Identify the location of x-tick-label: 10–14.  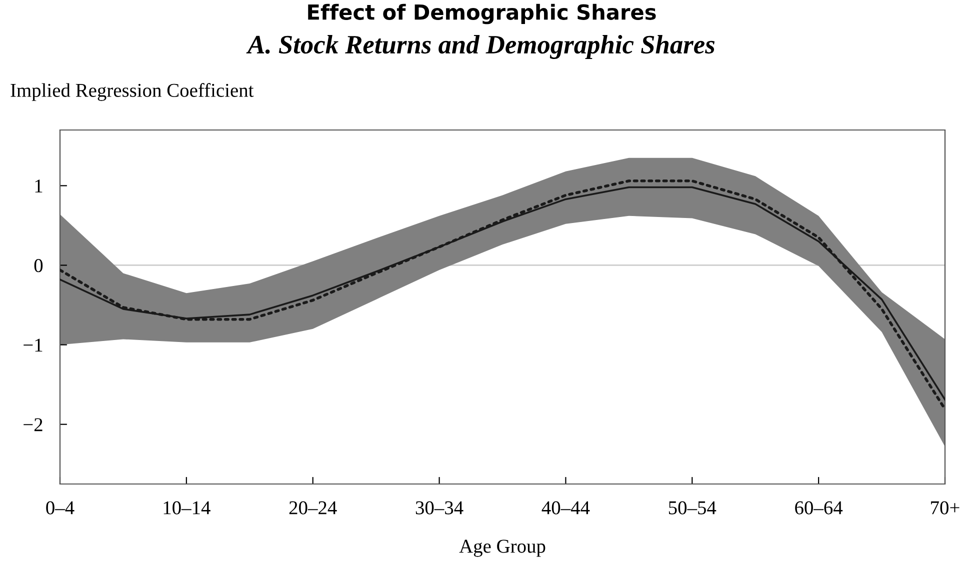
(187, 507).